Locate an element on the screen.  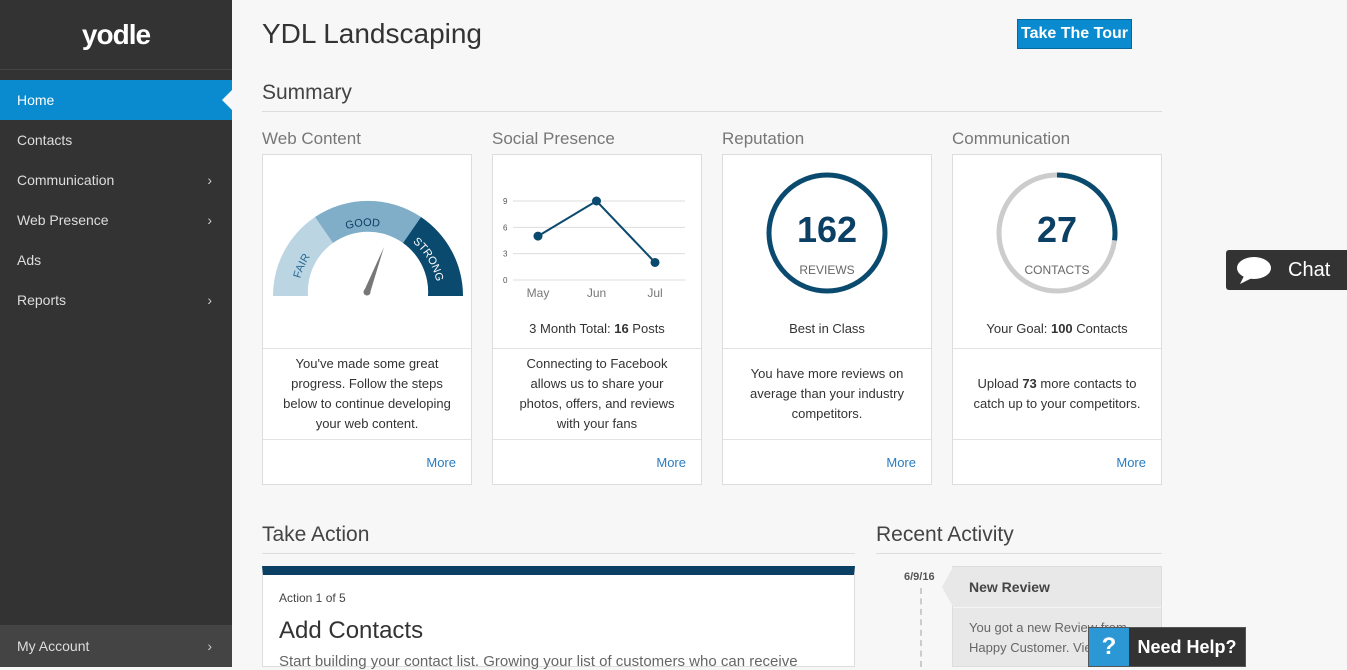
web-content-more-link: More is located at coordinates (441, 462).